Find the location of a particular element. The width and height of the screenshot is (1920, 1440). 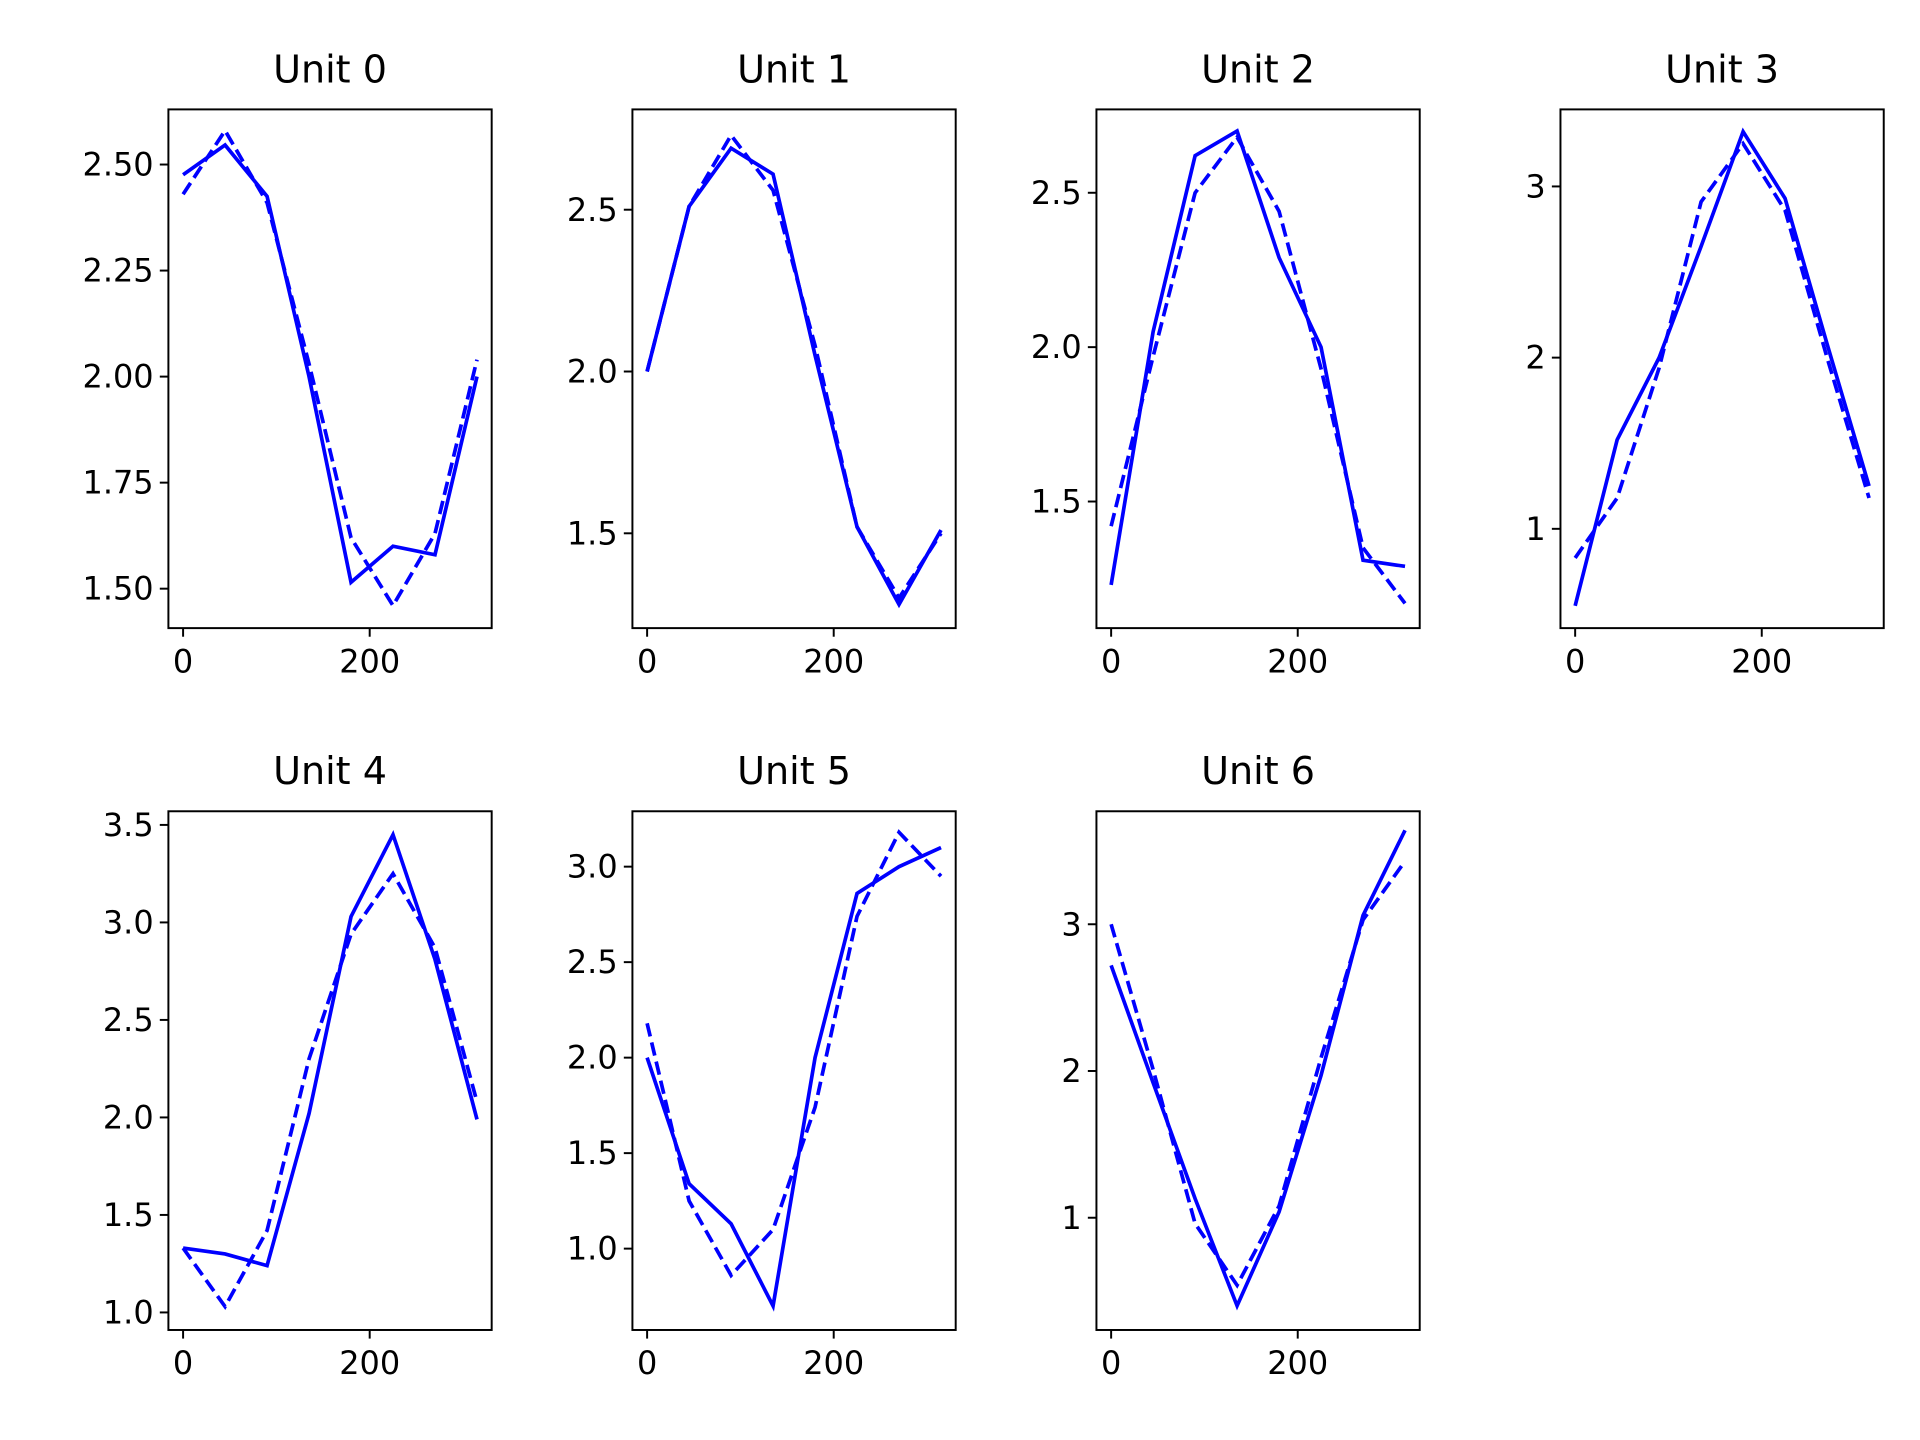

subplot-title: Unit 1 is located at coordinates (794, 69).